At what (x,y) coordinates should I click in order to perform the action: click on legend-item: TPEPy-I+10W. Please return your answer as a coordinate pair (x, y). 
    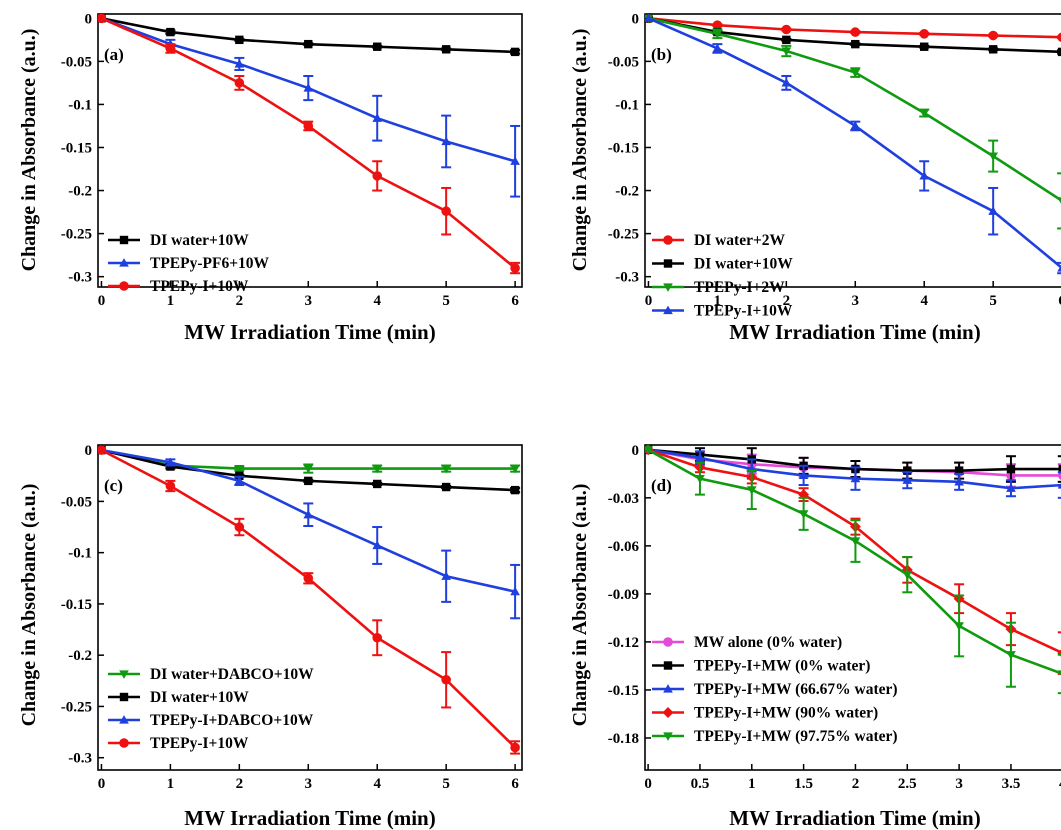
    Looking at the image, I should click on (178, 743).